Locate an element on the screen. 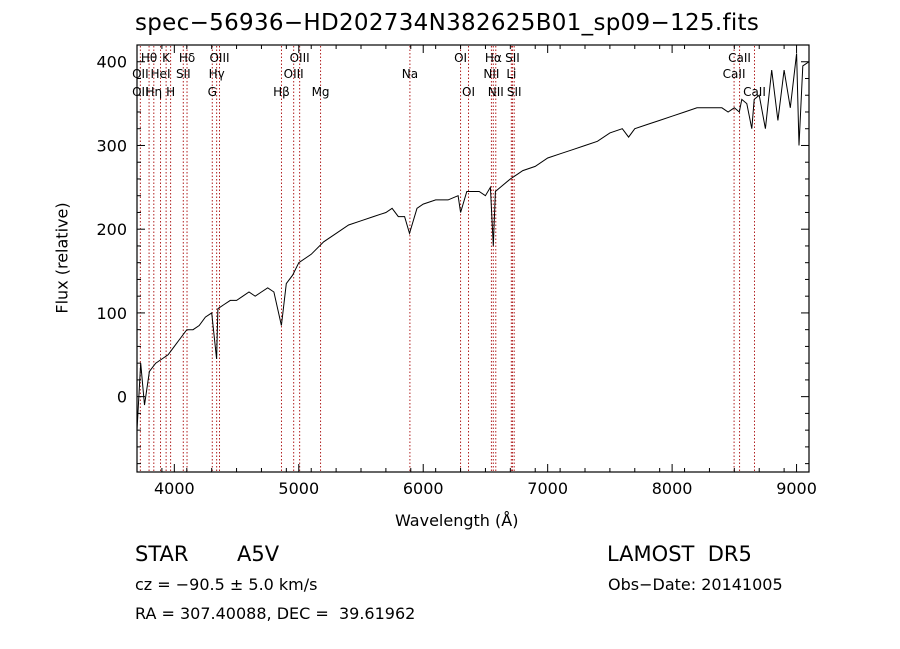 The image size is (900, 649). x-tick-label: 5000 is located at coordinates (298, 488).